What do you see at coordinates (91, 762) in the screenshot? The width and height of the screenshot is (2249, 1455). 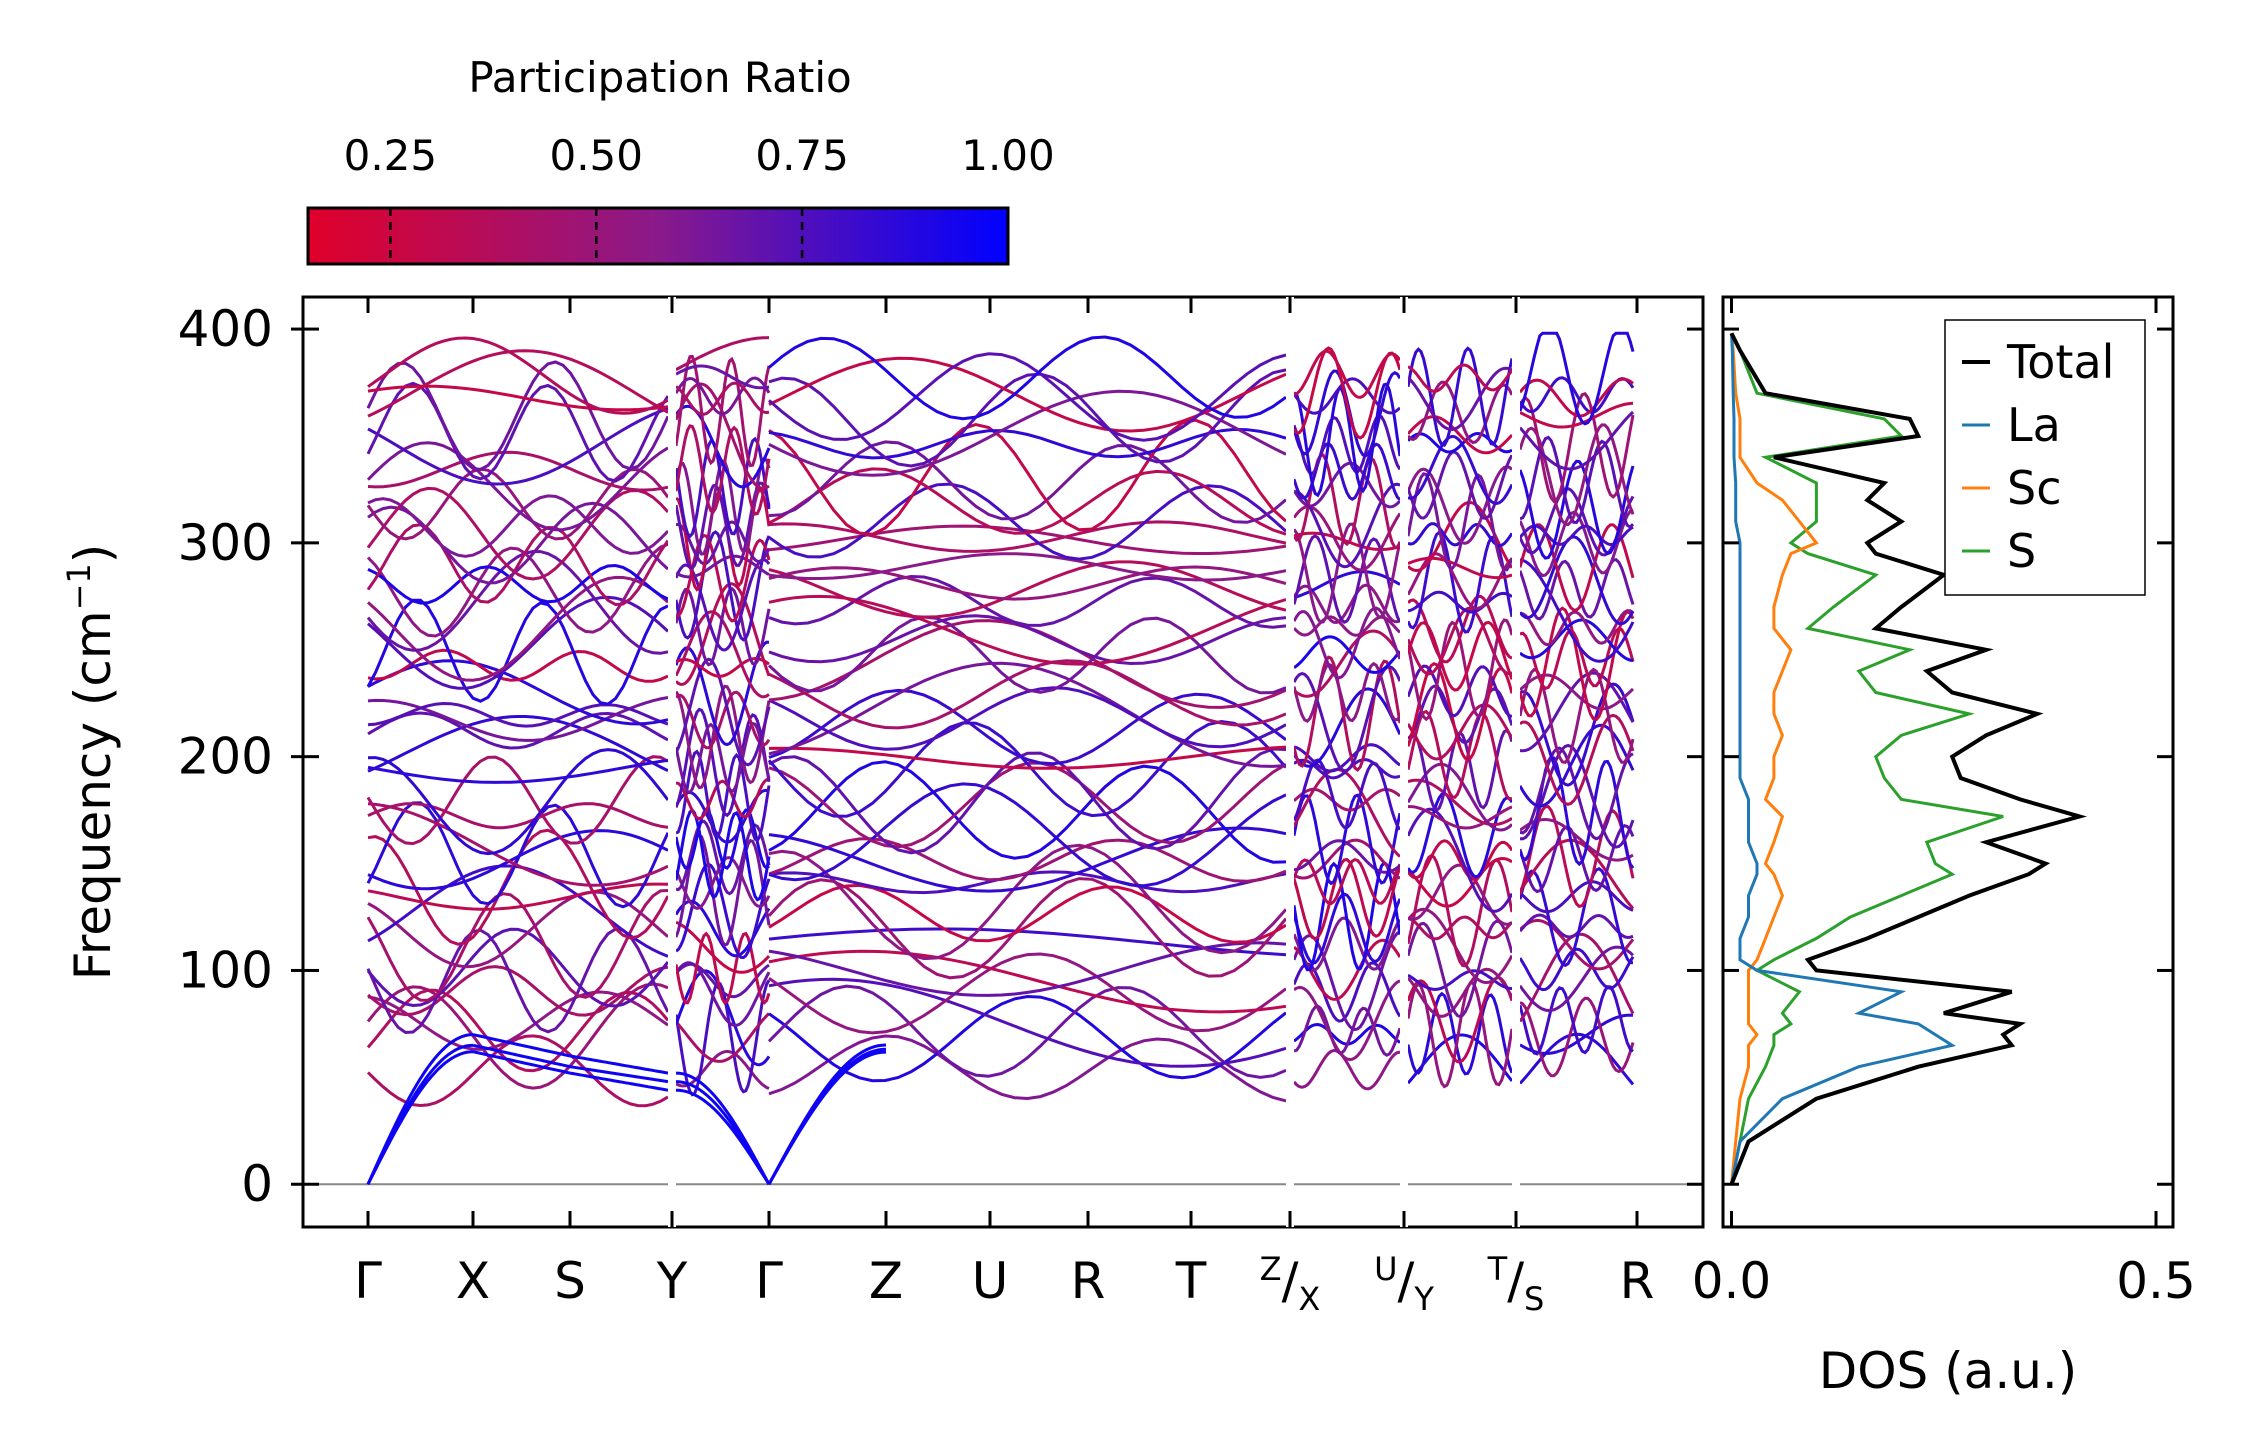 I see `y-axis-label: Frequency (cm−1)` at bounding box center [91, 762].